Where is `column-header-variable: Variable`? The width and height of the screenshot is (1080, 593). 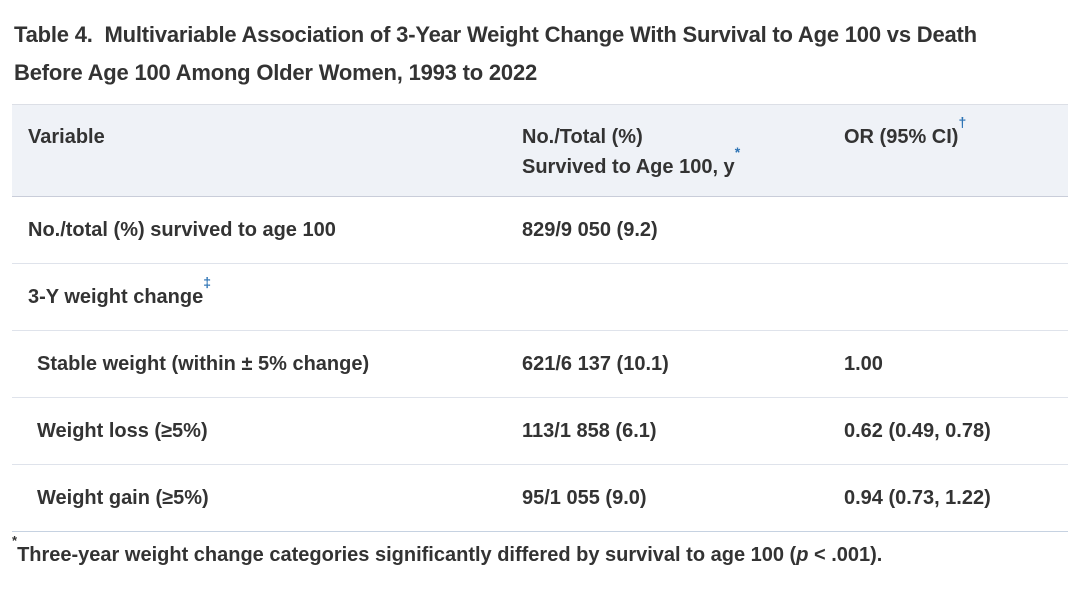 column-header-variable: Variable is located at coordinates (267, 151).